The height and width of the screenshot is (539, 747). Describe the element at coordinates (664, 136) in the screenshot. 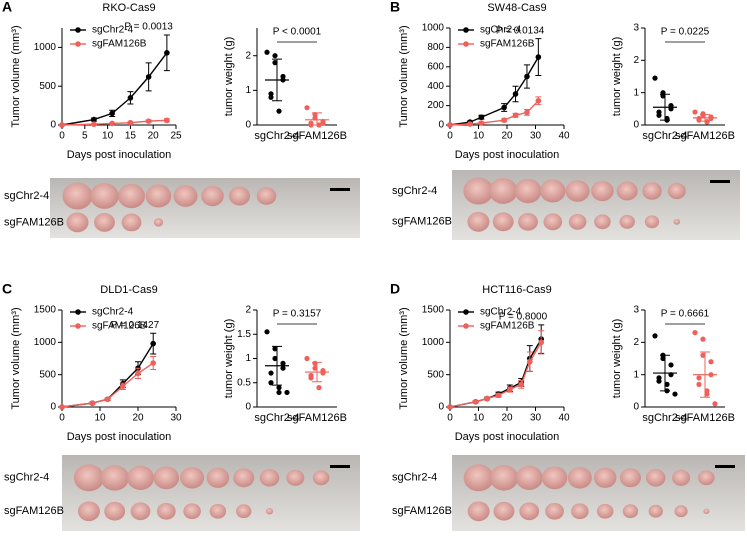

I see `x-tick-label: sgChr2-4` at that location.